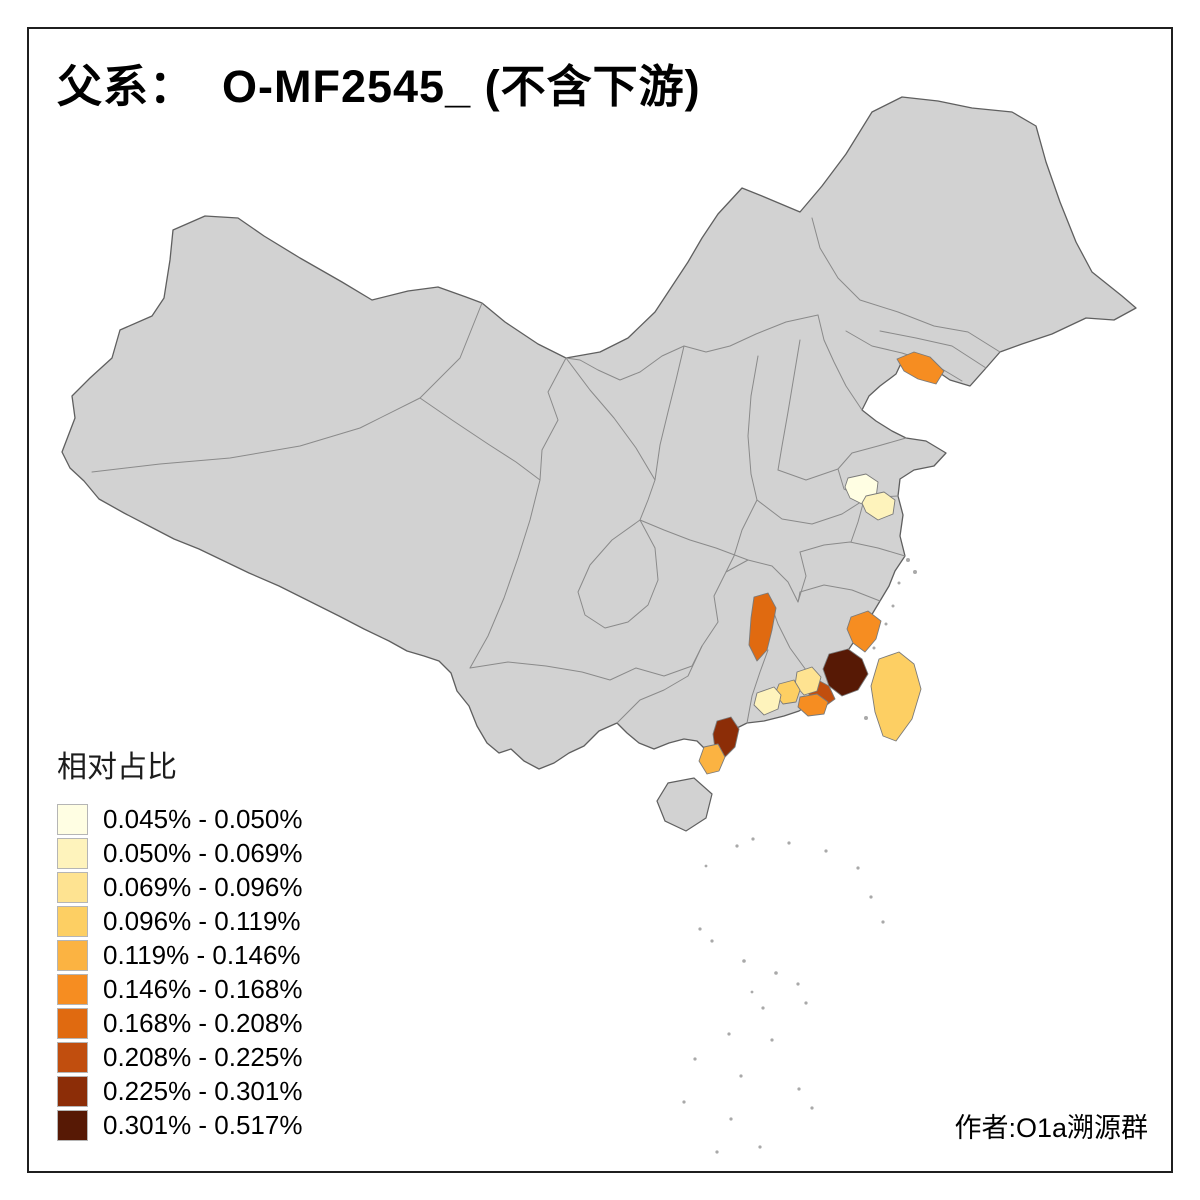 The height and width of the screenshot is (1200, 1200). What do you see at coordinates (203, 1090) in the screenshot?
I see `legend-label: 0.225% - 0.301%` at bounding box center [203, 1090].